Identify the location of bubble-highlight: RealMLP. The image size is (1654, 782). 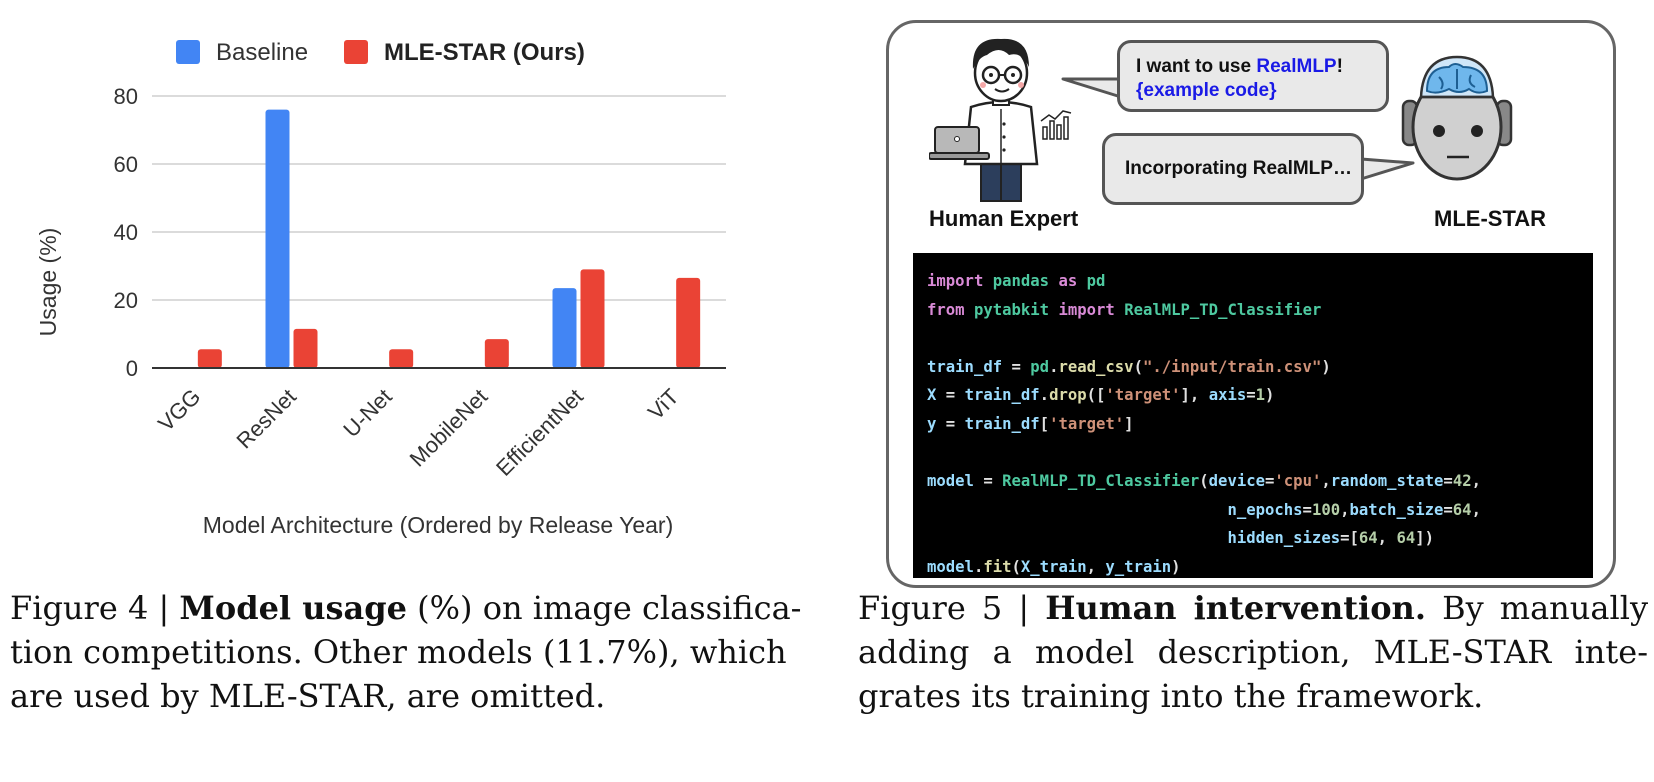
(1296, 66).